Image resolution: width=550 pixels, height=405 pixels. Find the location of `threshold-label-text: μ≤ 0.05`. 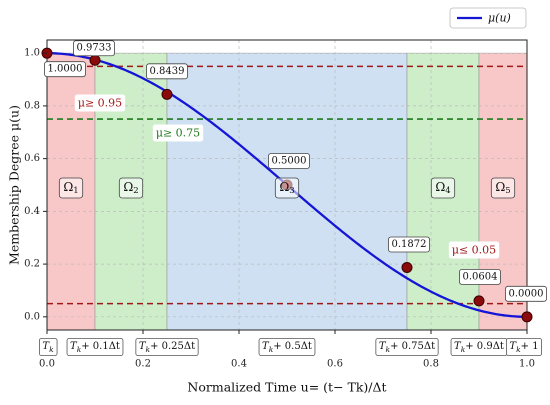

threshold-label-text: μ≤ 0.05 is located at coordinates (474, 250).